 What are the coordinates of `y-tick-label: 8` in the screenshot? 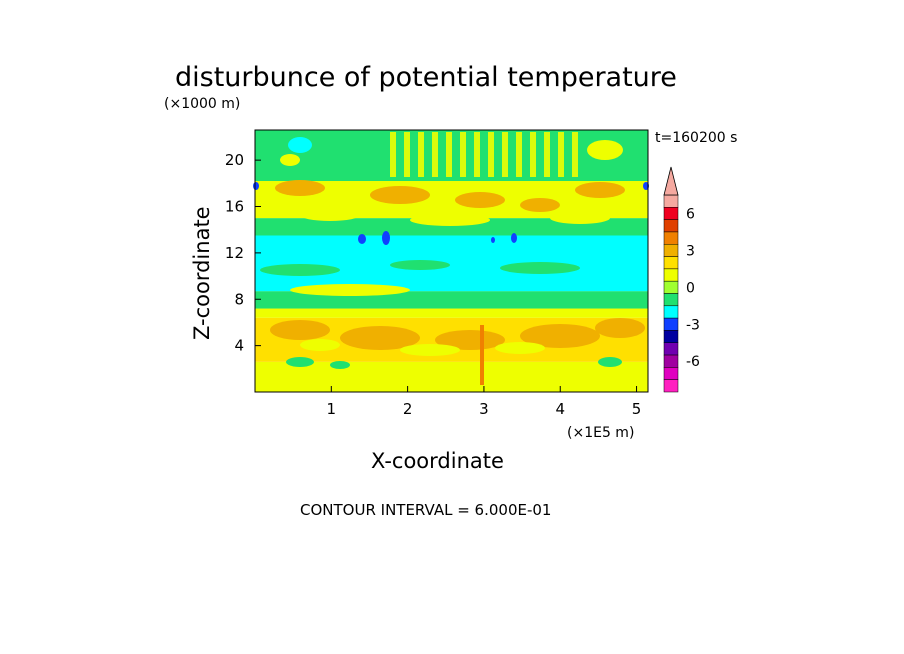 It's located at (239, 299).